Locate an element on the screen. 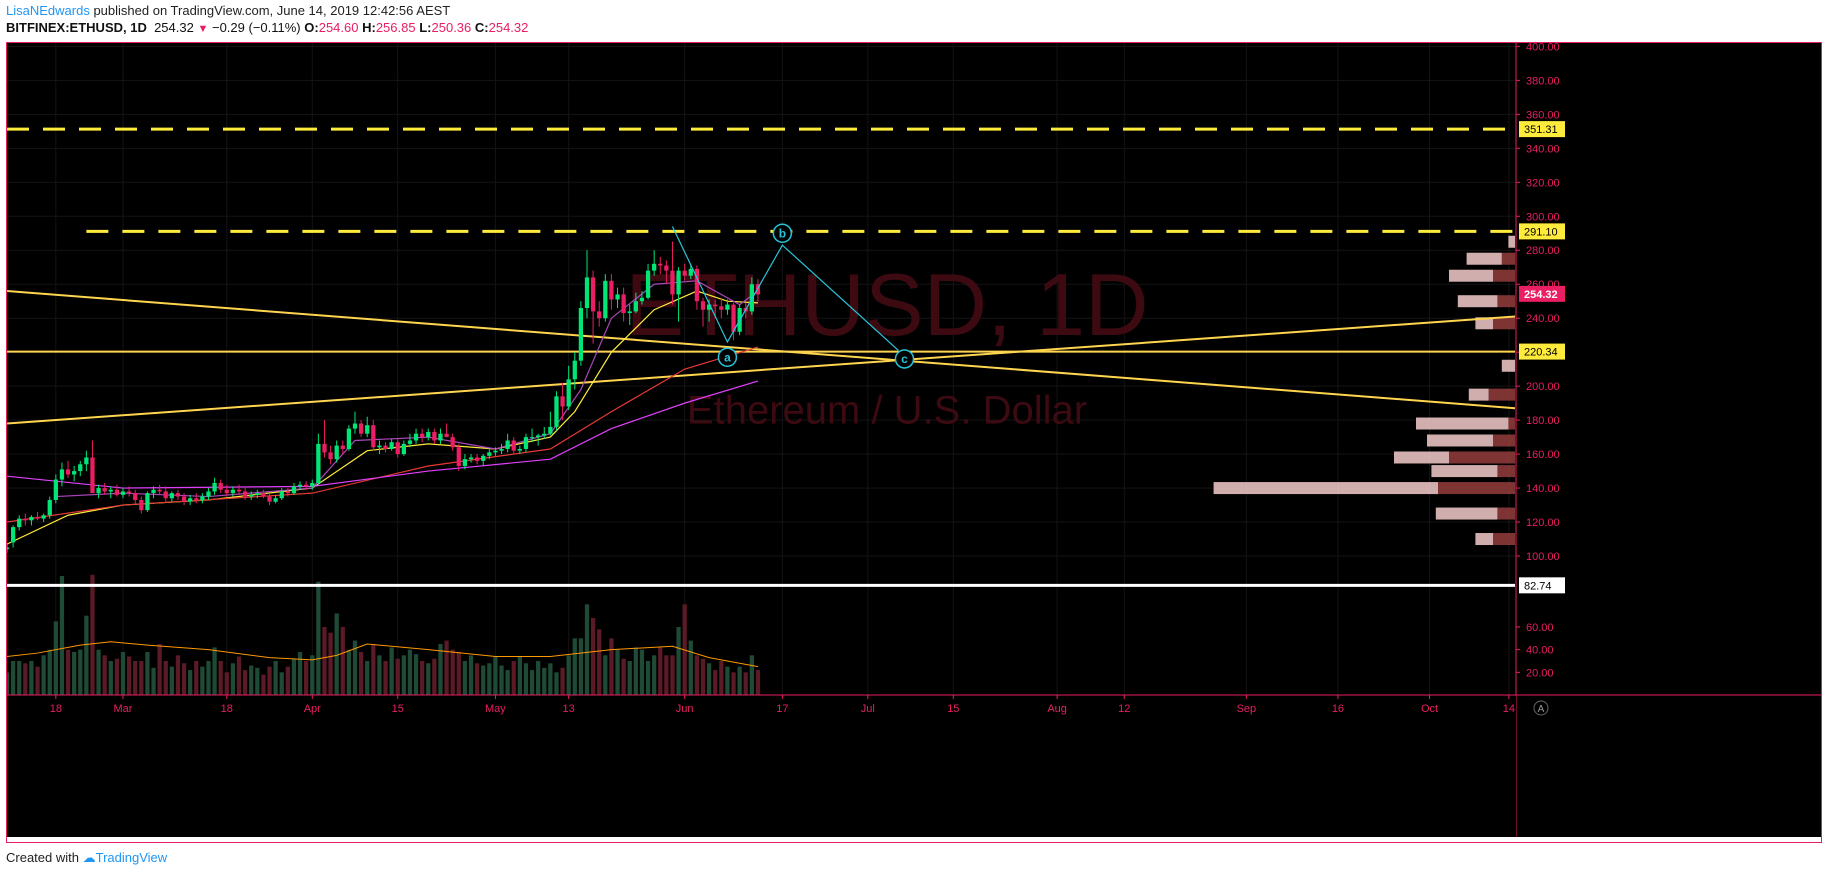 The height and width of the screenshot is (875, 1828). auto-scale-circle is located at coordinates (1541, 708).